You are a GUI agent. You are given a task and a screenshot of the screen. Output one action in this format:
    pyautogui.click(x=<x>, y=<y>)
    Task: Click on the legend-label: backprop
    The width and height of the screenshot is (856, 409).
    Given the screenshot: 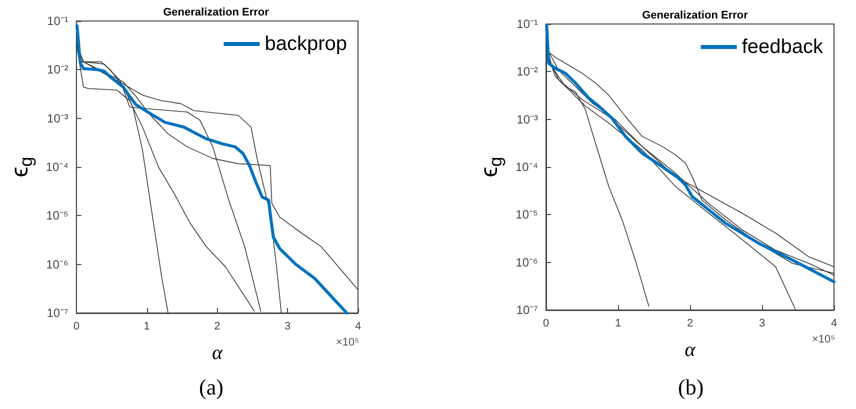 What is the action you would take?
    pyautogui.click(x=306, y=44)
    